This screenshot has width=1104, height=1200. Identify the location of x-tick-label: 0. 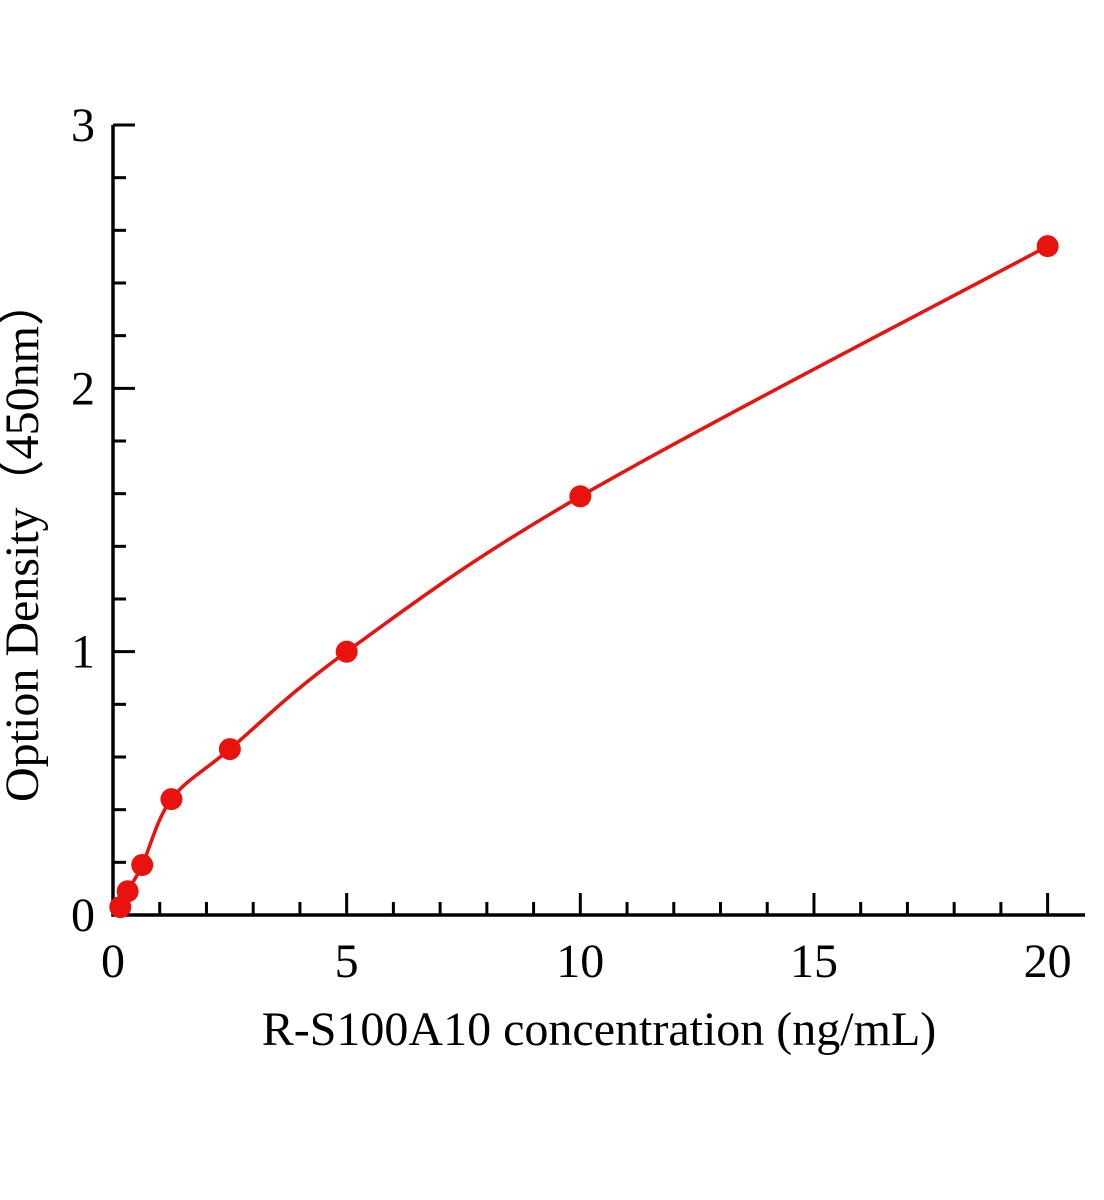
(113, 961).